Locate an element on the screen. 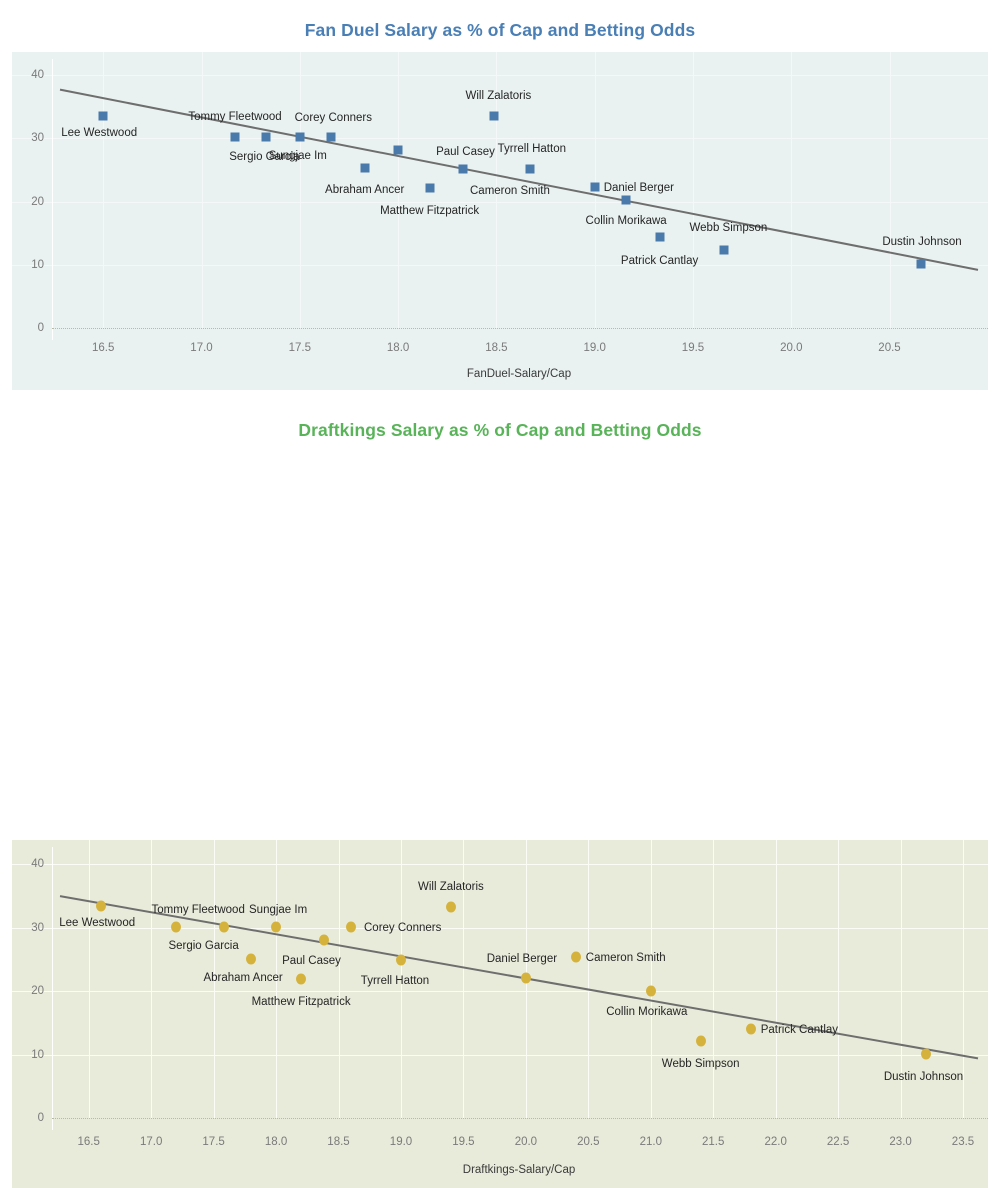 This screenshot has width=1000, height=1188. y-tick-label: 0 is located at coordinates (40, 328).